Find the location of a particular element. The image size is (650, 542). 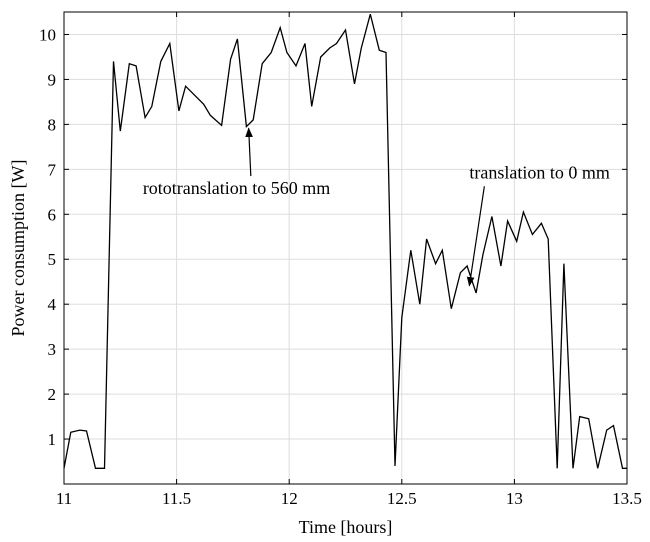

y-tick-label: 4 is located at coordinates (52, 304).